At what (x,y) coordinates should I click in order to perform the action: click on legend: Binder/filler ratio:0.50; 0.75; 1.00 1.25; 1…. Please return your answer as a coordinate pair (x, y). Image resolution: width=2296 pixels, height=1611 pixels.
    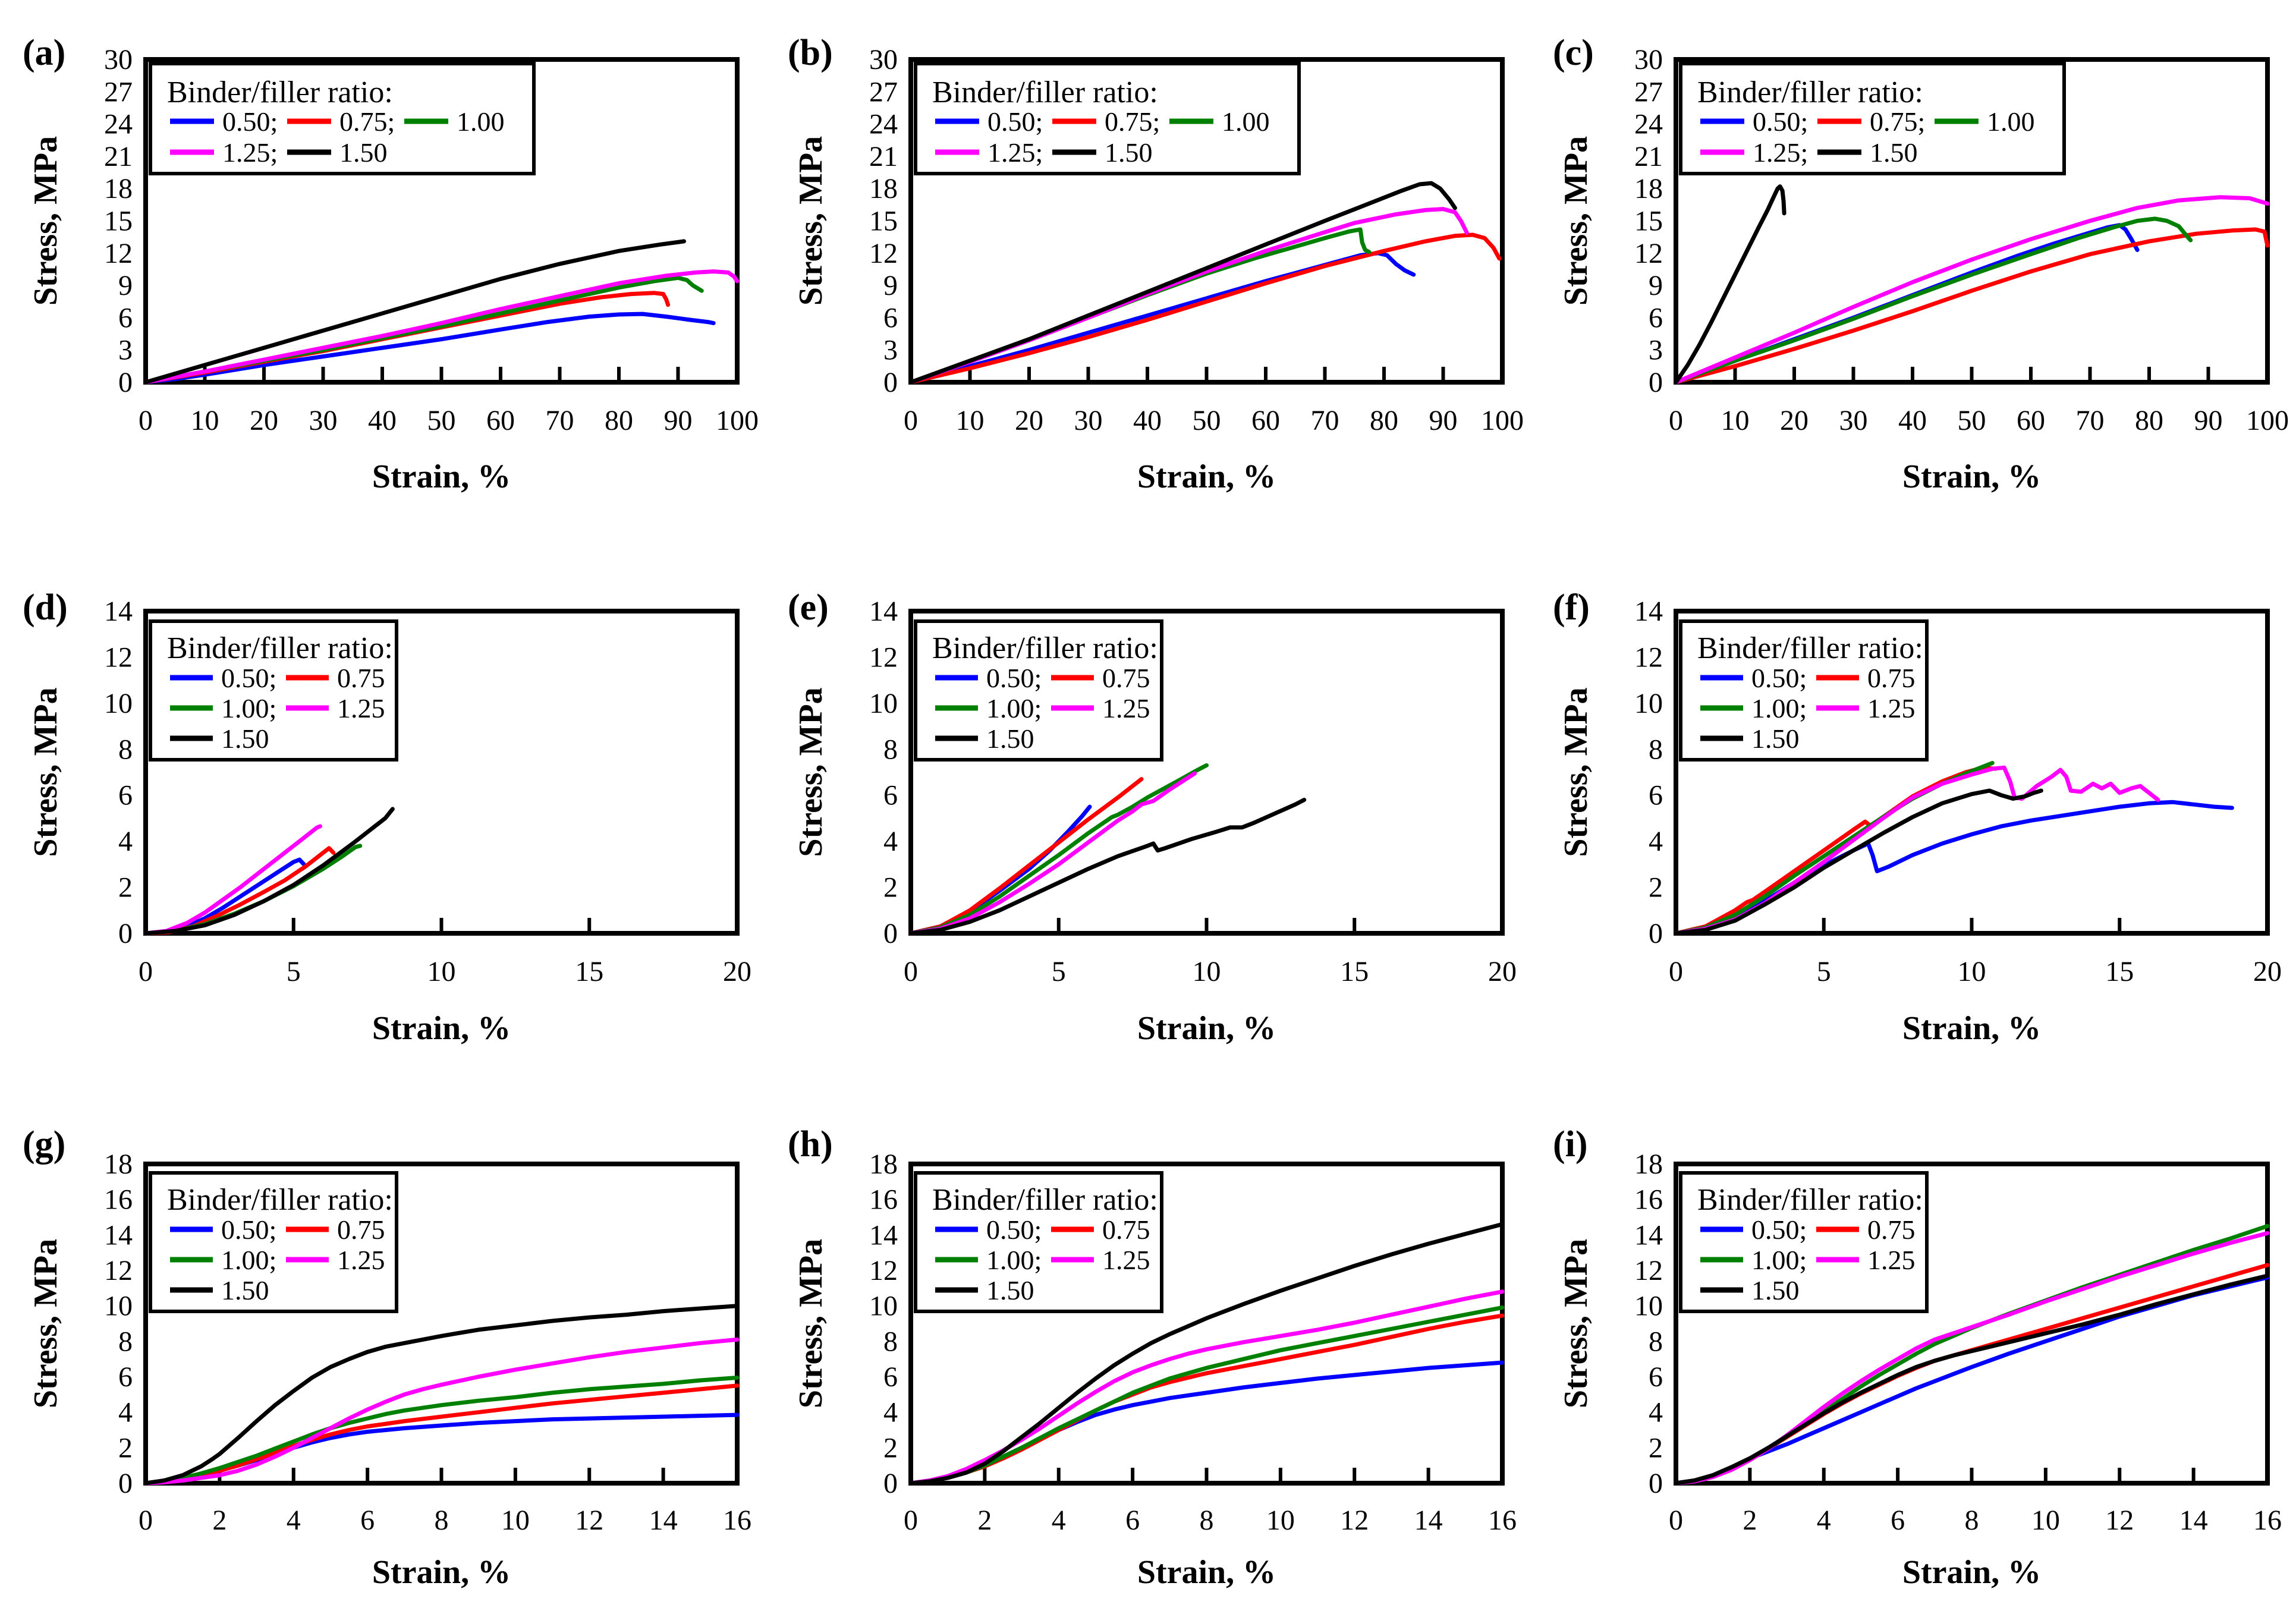
    Looking at the image, I should click on (1872, 119).